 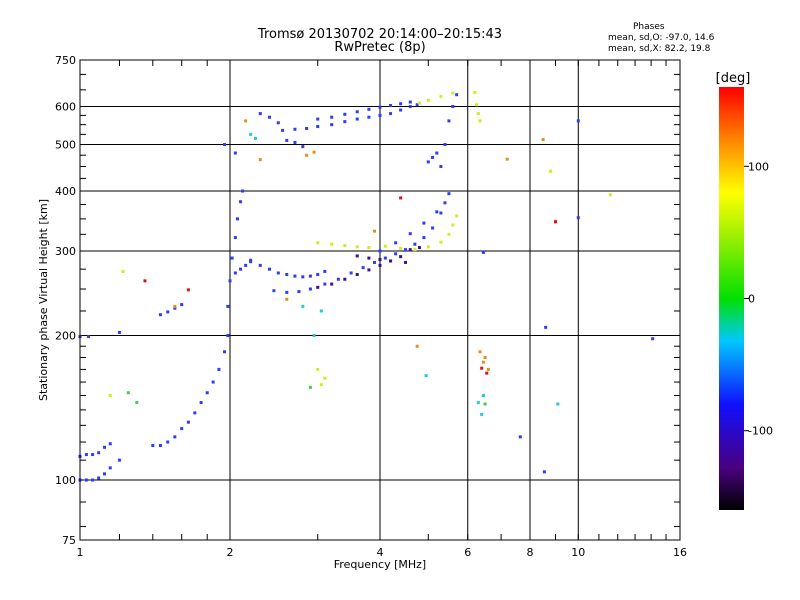 What do you see at coordinates (733, 78) in the screenshot?
I see `colorbar-label: [deg]` at bounding box center [733, 78].